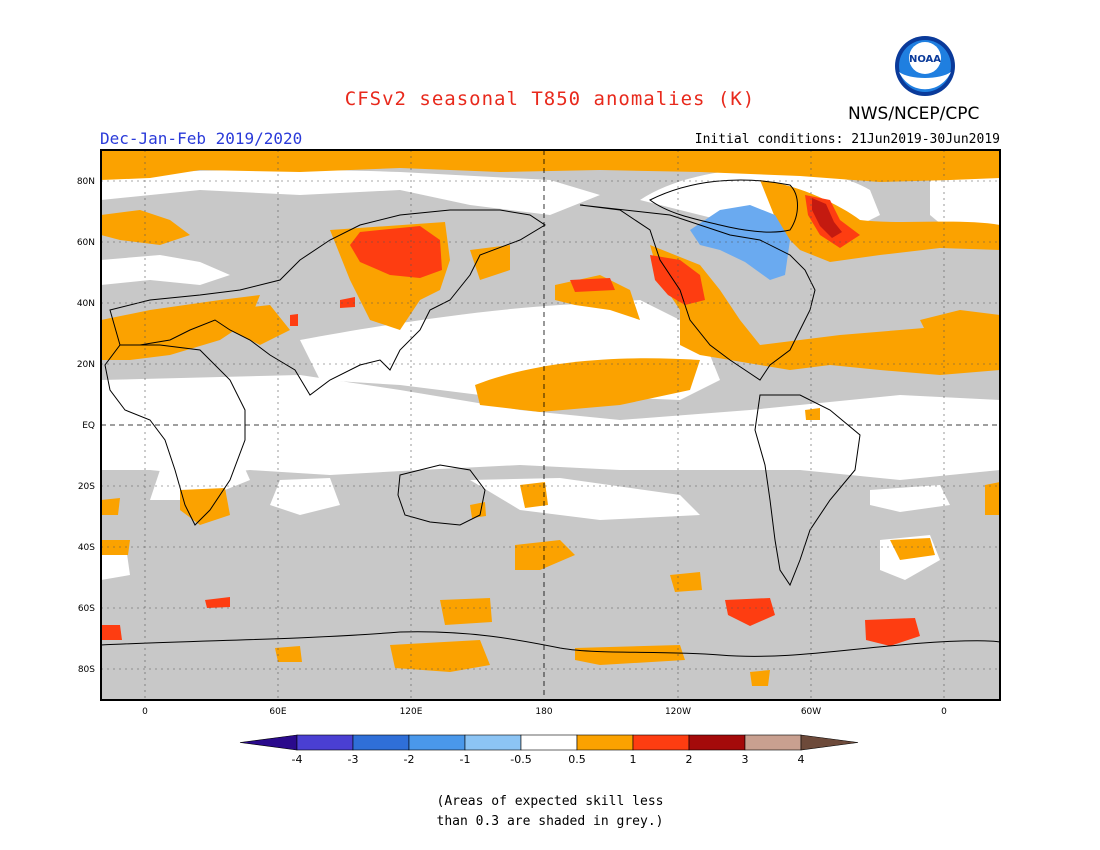  I want to click on lon-label: 180, so click(543, 712).